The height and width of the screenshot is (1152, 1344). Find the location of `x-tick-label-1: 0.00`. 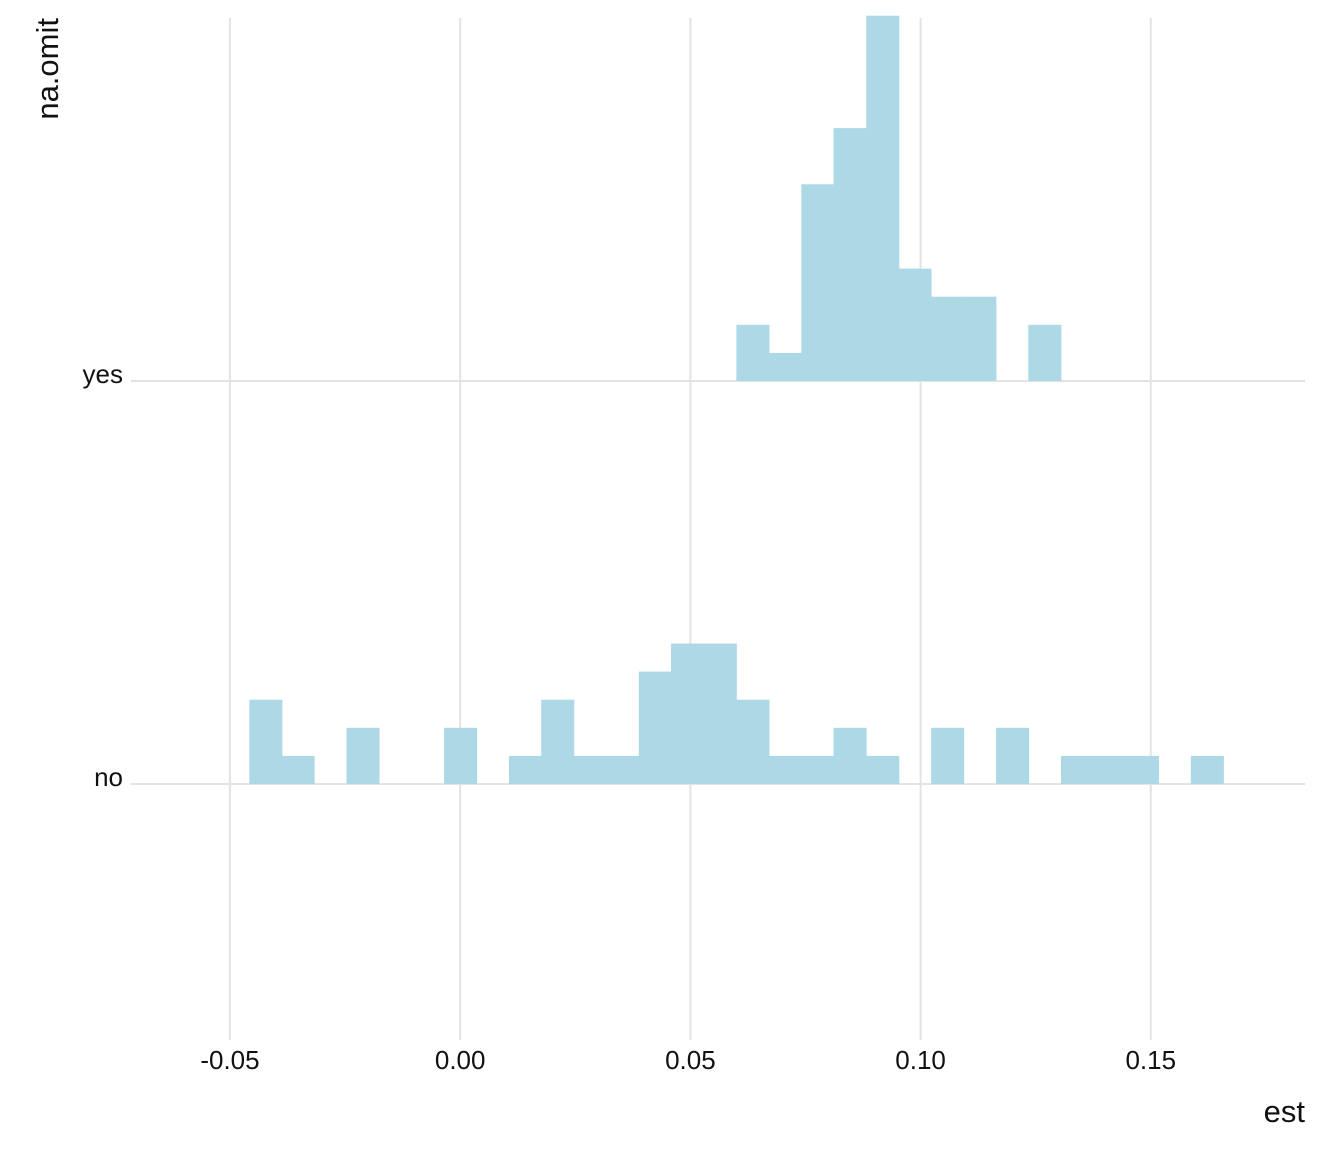

x-tick-label-1: 0.00 is located at coordinates (460, 1060).